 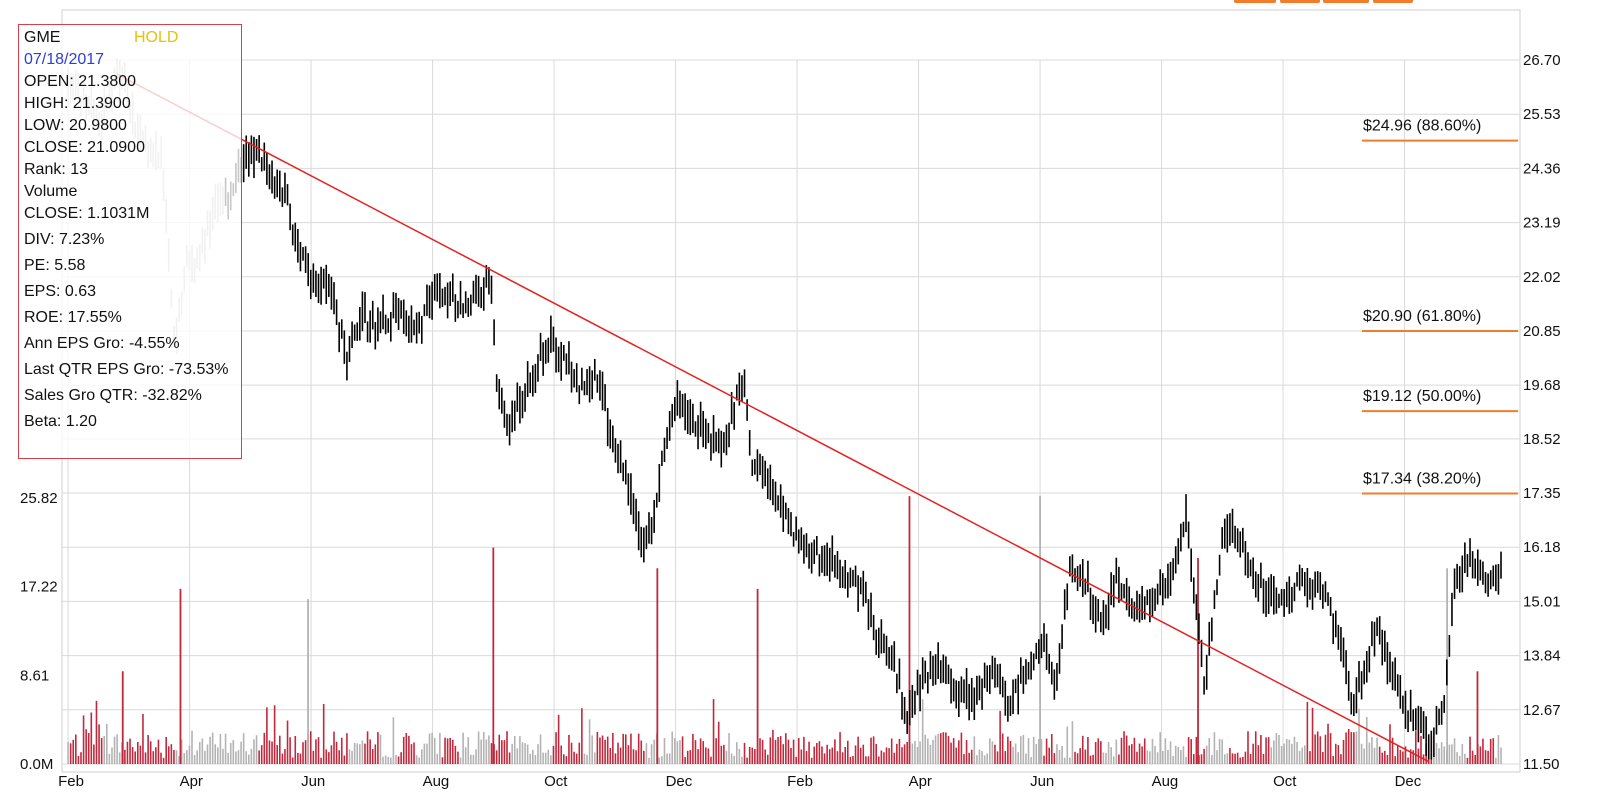 What do you see at coordinates (1542, 601) in the screenshot?
I see `price-tick-label: 15.01` at bounding box center [1542, 601].